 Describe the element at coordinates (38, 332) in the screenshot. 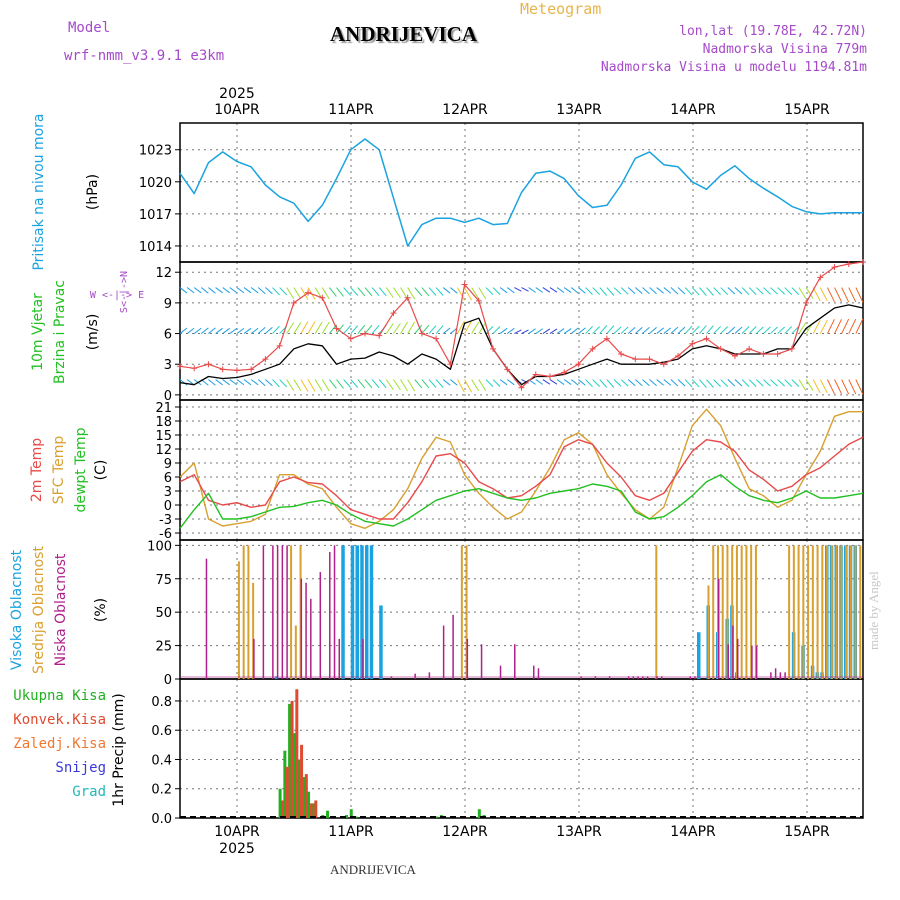

I see `wind-axis-label-line: 10m Vjetar` at that location.